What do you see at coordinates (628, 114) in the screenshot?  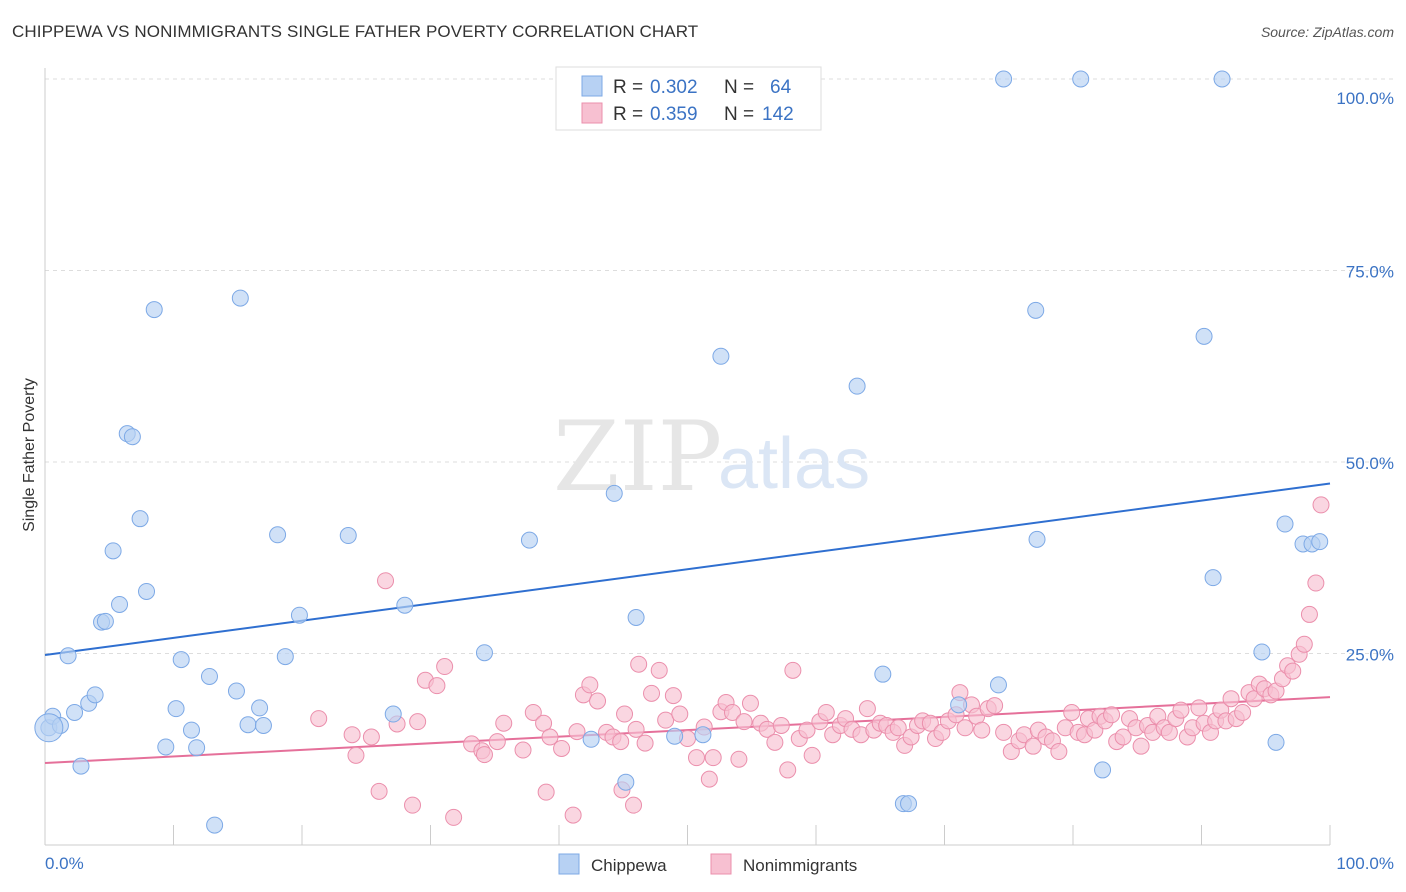 I see `stat-r-label: R =` at bounding box center [628, 114].